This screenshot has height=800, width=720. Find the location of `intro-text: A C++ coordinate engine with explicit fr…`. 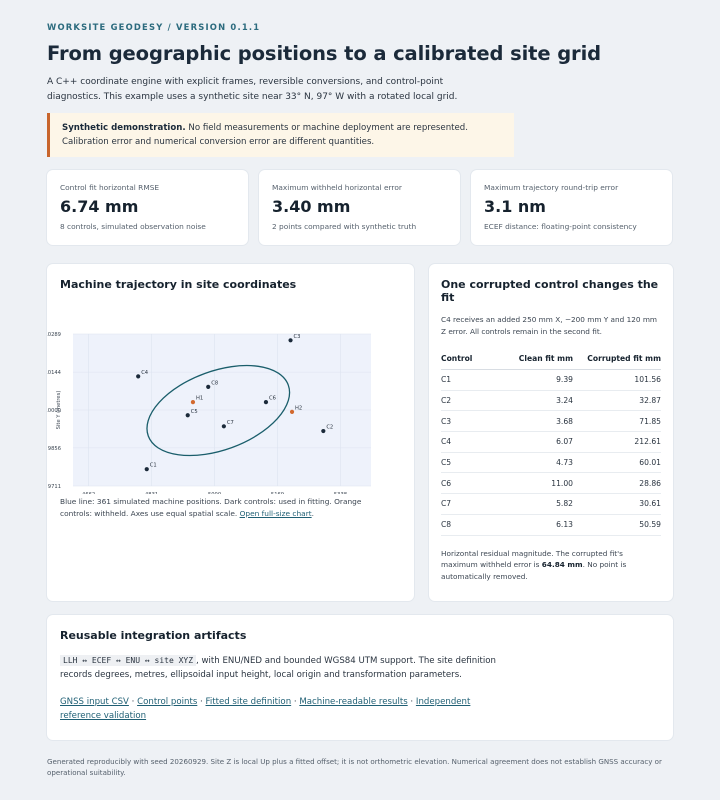

intro-text: A C++ coordinate engine with explicit fr… is located at coordinates (252, 89).